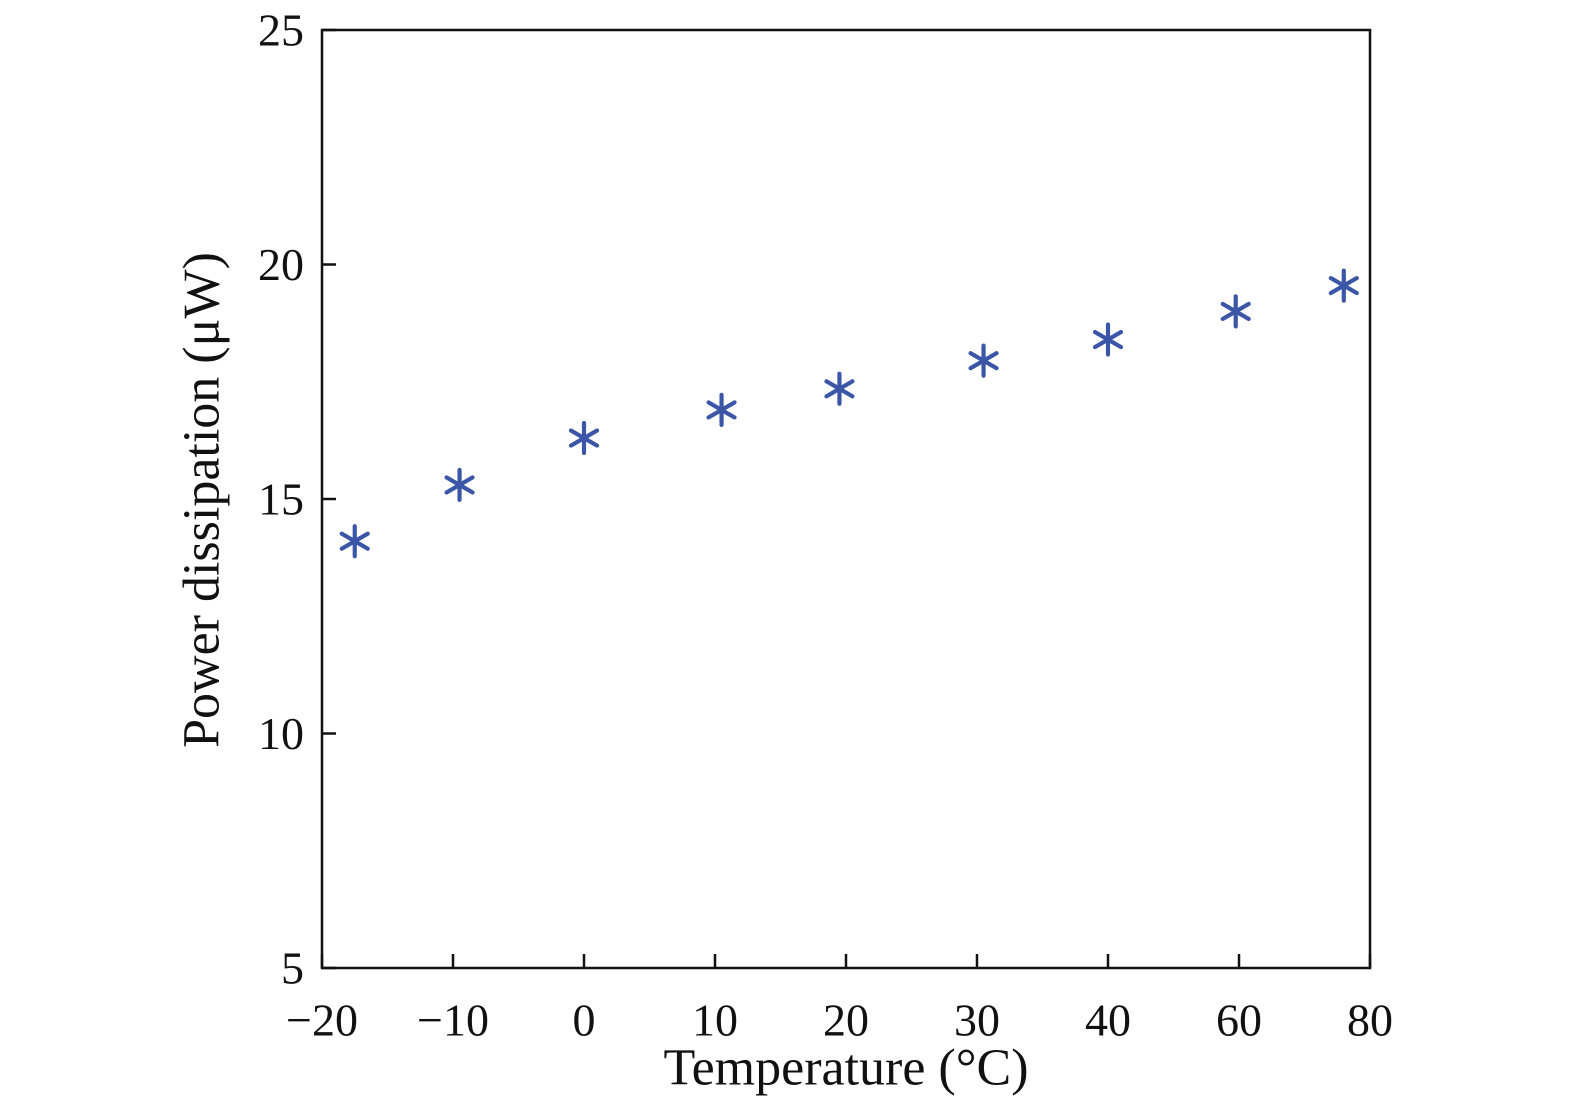 The height and width of the screenshot is (1112, 1575). I want to click on x-tick-label: −10, so click(453, 1020).